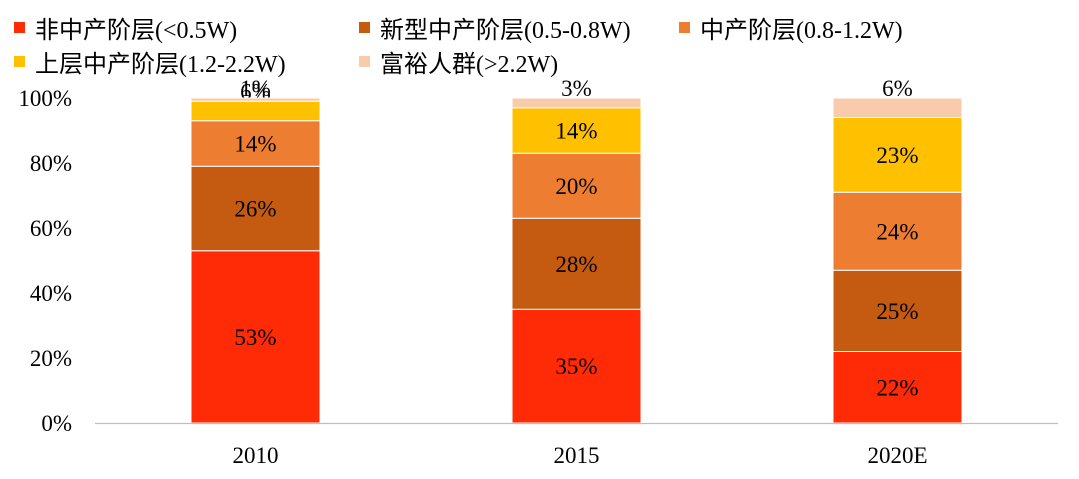 The image size is (1079, 479). I want to click on x-tick-label: 2010, so click(256, 455).